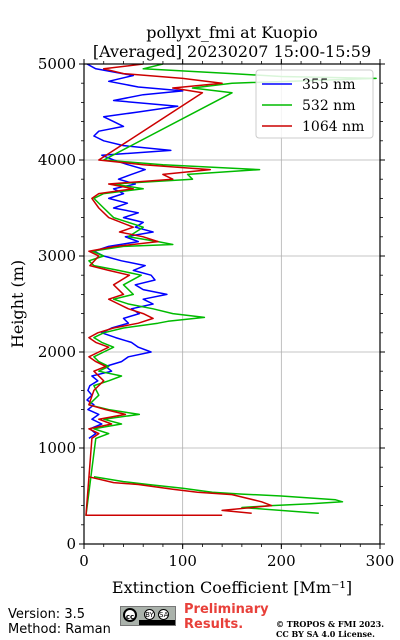 This screenshot has height=640, width=400. What do you see at coordinates (226, 609) in the screenshot?
I see `preliminary-line1: Preliminary` at bounding box center [226, 609].